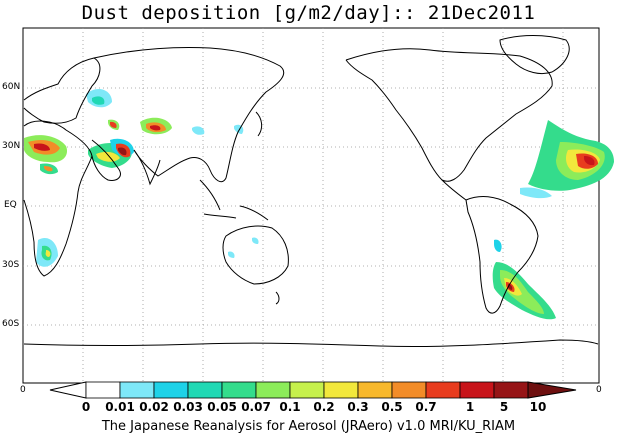  What do you see at coordinates (11, 265) in the screenshot?
I see `lat-label-30s: 30S` at bounding box center [11, 265].